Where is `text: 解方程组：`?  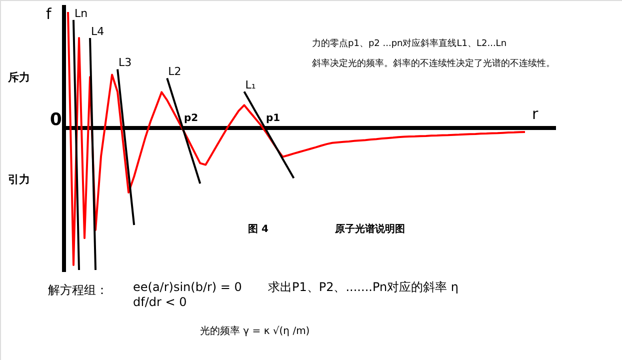
text: 解方程组： is located at coordinates (78, 290).